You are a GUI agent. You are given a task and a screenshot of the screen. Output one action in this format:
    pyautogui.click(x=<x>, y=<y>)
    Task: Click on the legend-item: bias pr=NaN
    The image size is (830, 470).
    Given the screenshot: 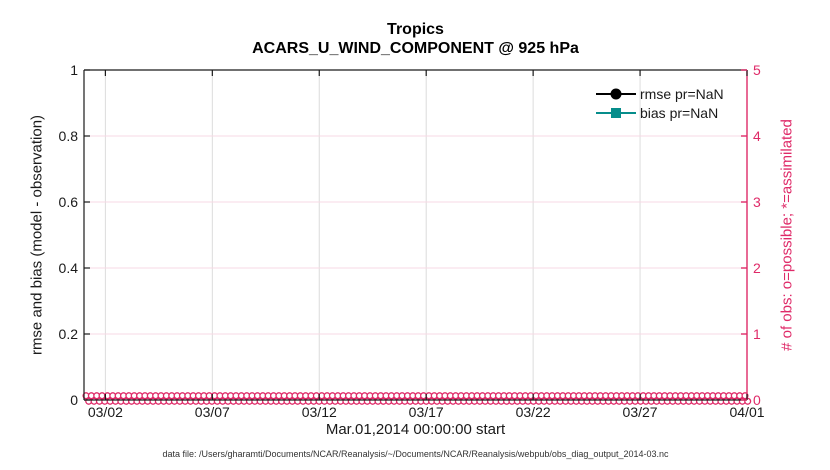 What is the action you would take?
    pyautogui.click(x=660, y=112)
    